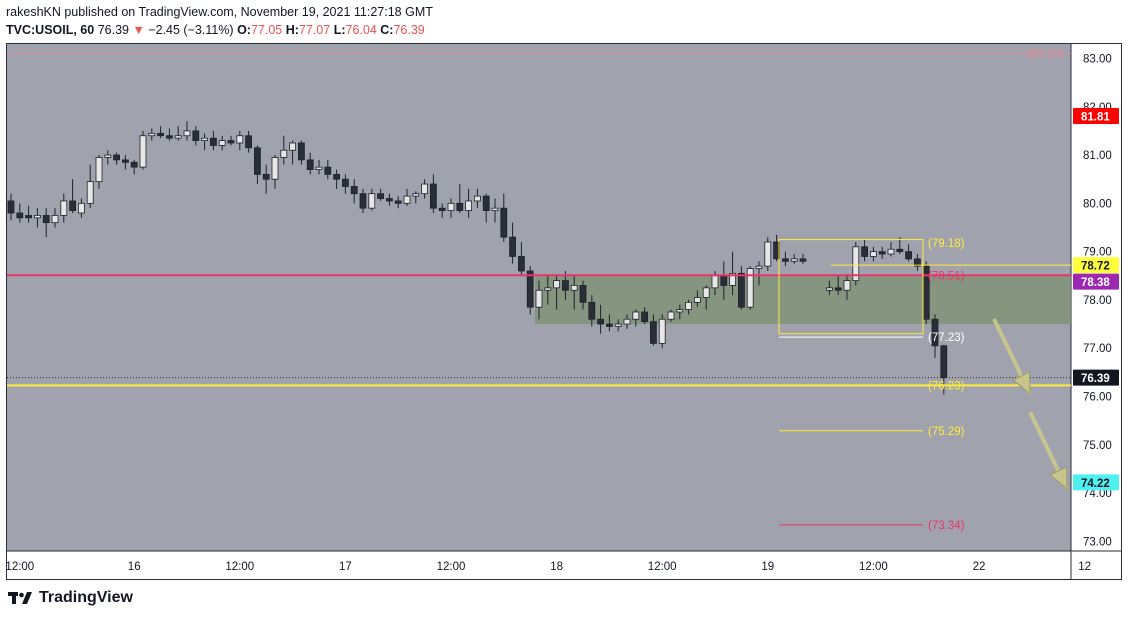 The height and width of the screenshot is (617, 1129). I want to click on last-price: 76.39, so click(113, 30).